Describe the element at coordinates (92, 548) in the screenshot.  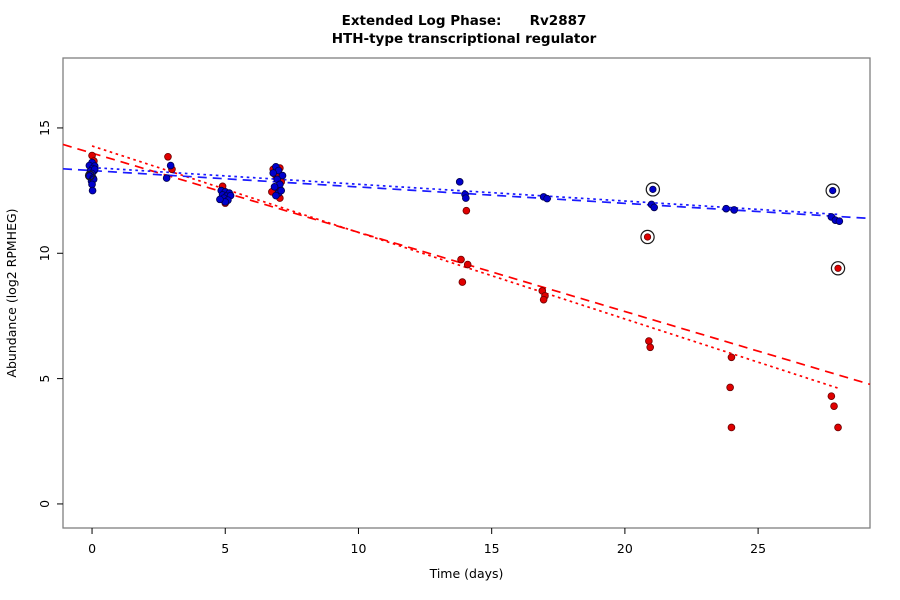
I see `x-tick-label: 0` at that location.